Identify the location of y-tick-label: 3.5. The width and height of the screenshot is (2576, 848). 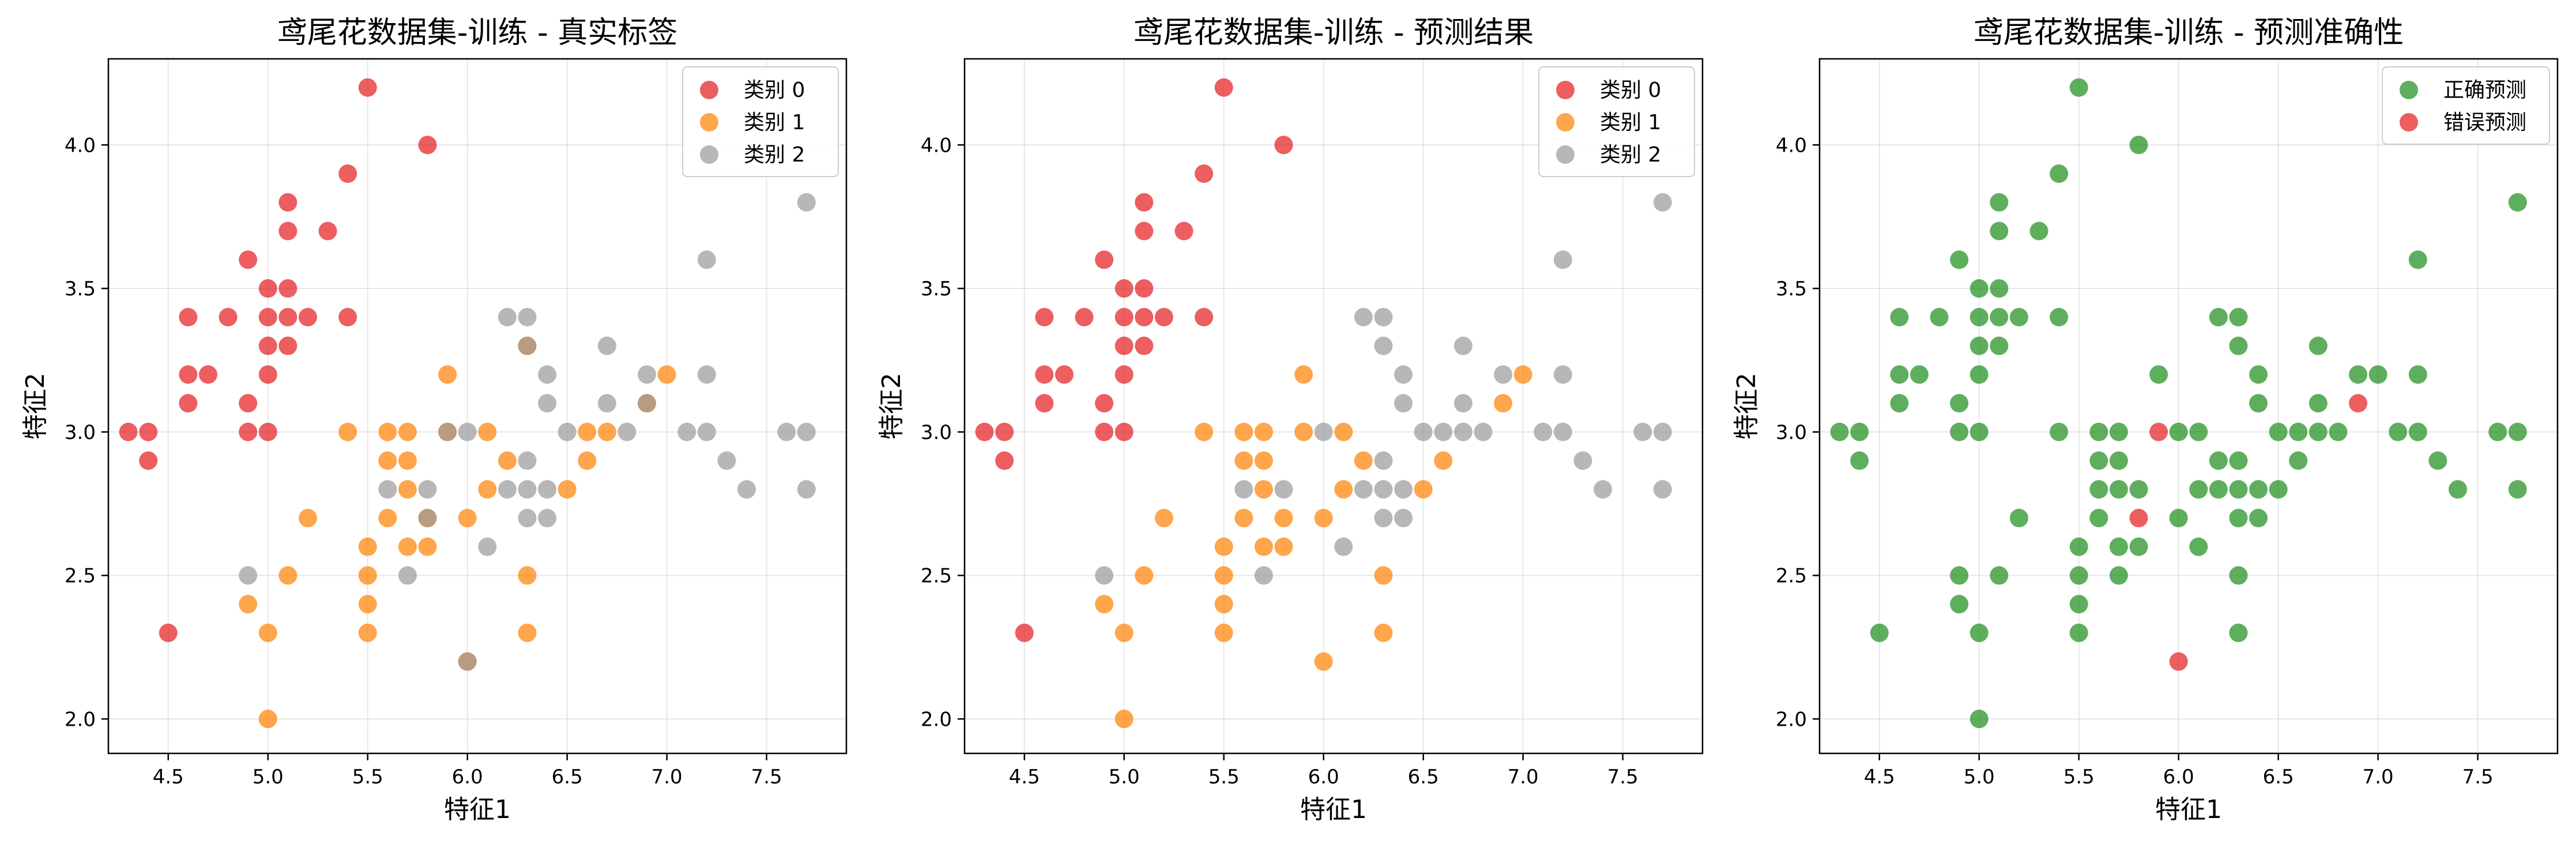
(1791, 289).